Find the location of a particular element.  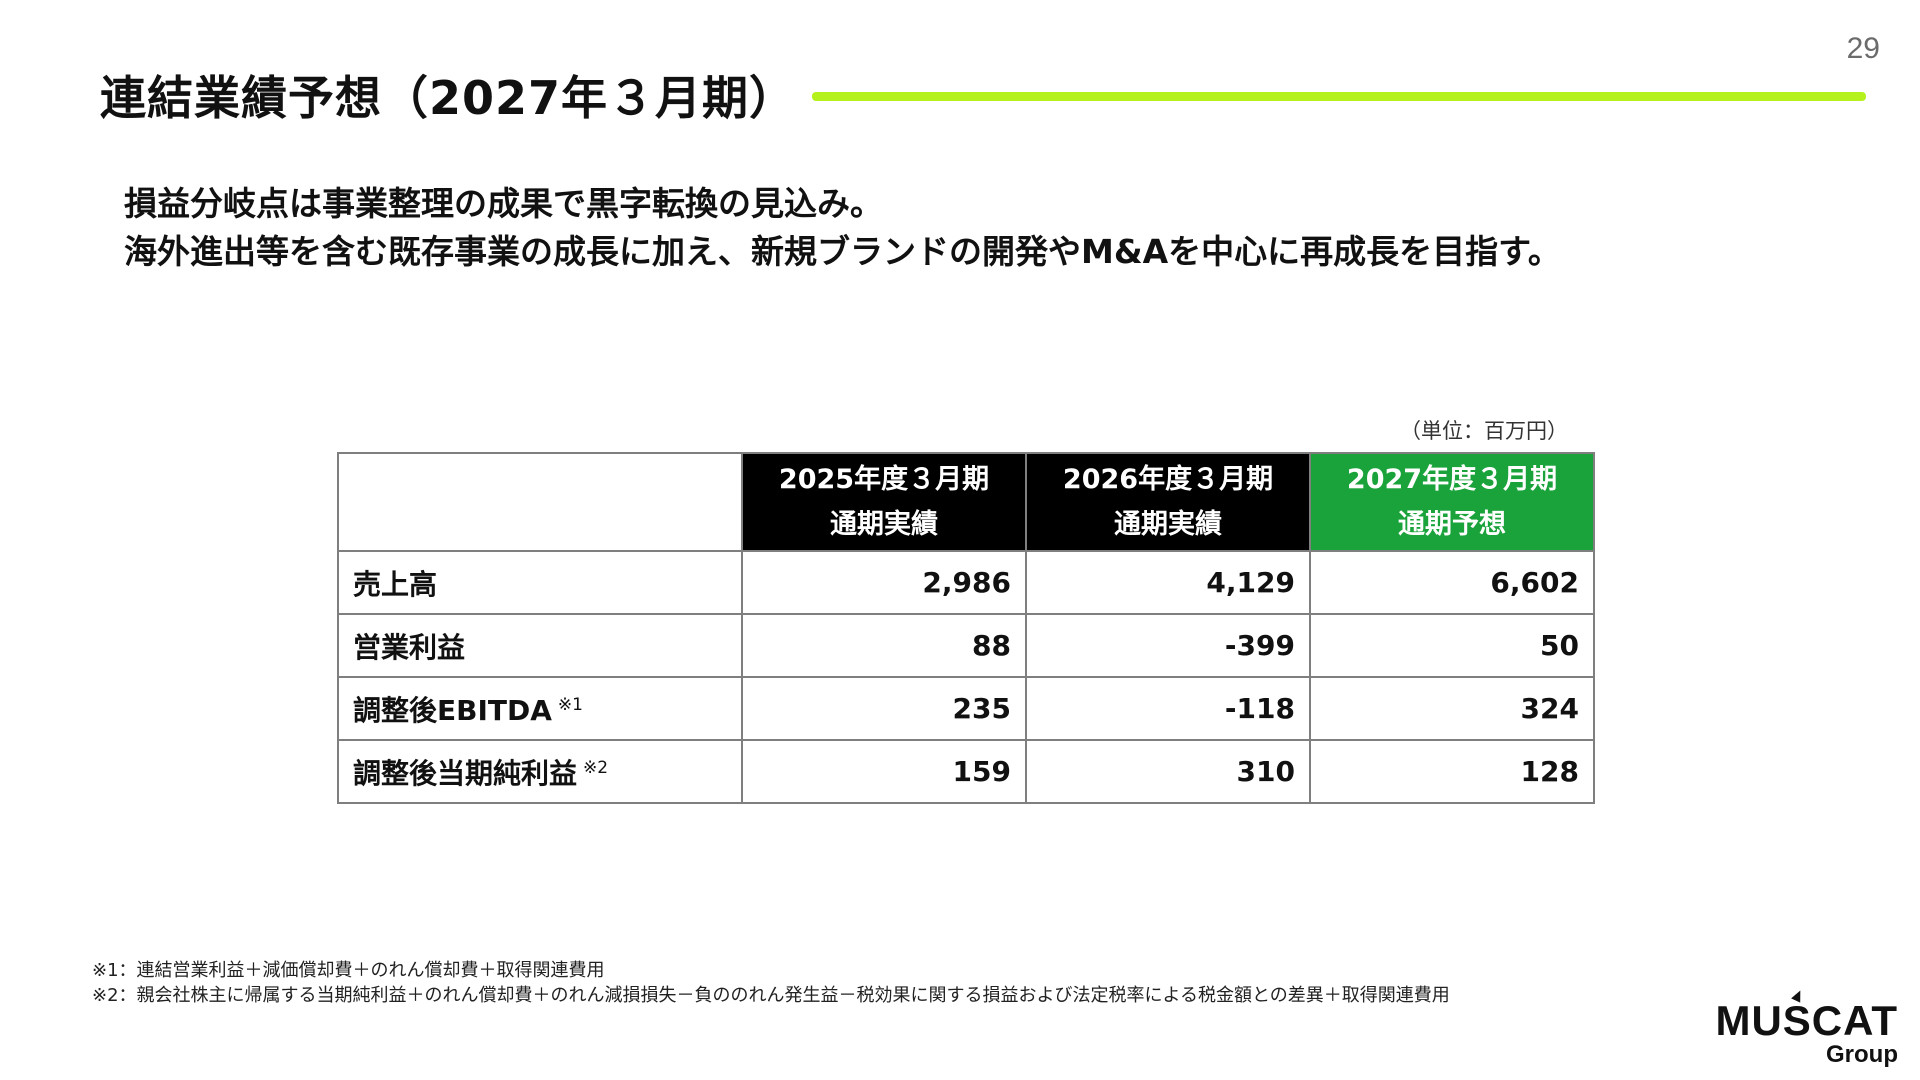

table-cell: 310 is located at coordinates (1168, 771).